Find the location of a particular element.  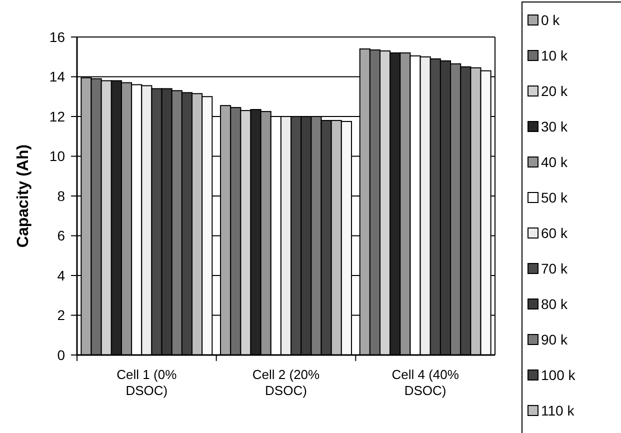

legend-label: 70 k is located at coordinates (554, 268).